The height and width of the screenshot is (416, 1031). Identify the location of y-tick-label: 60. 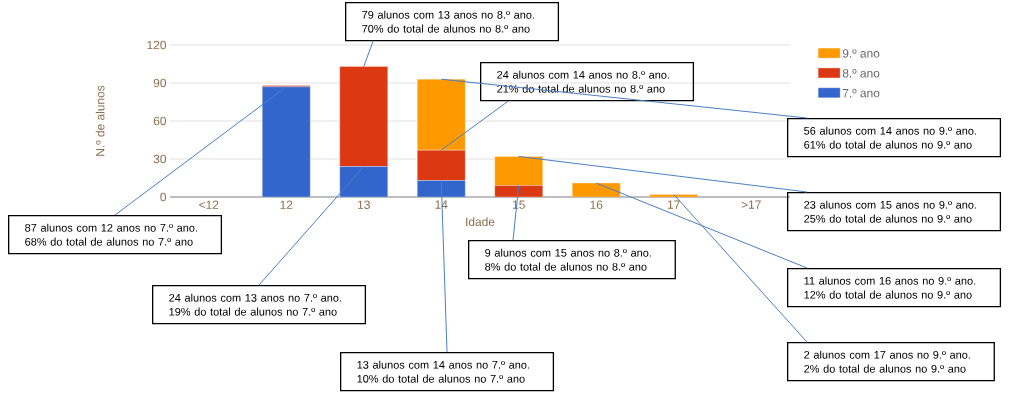
(160, 121).